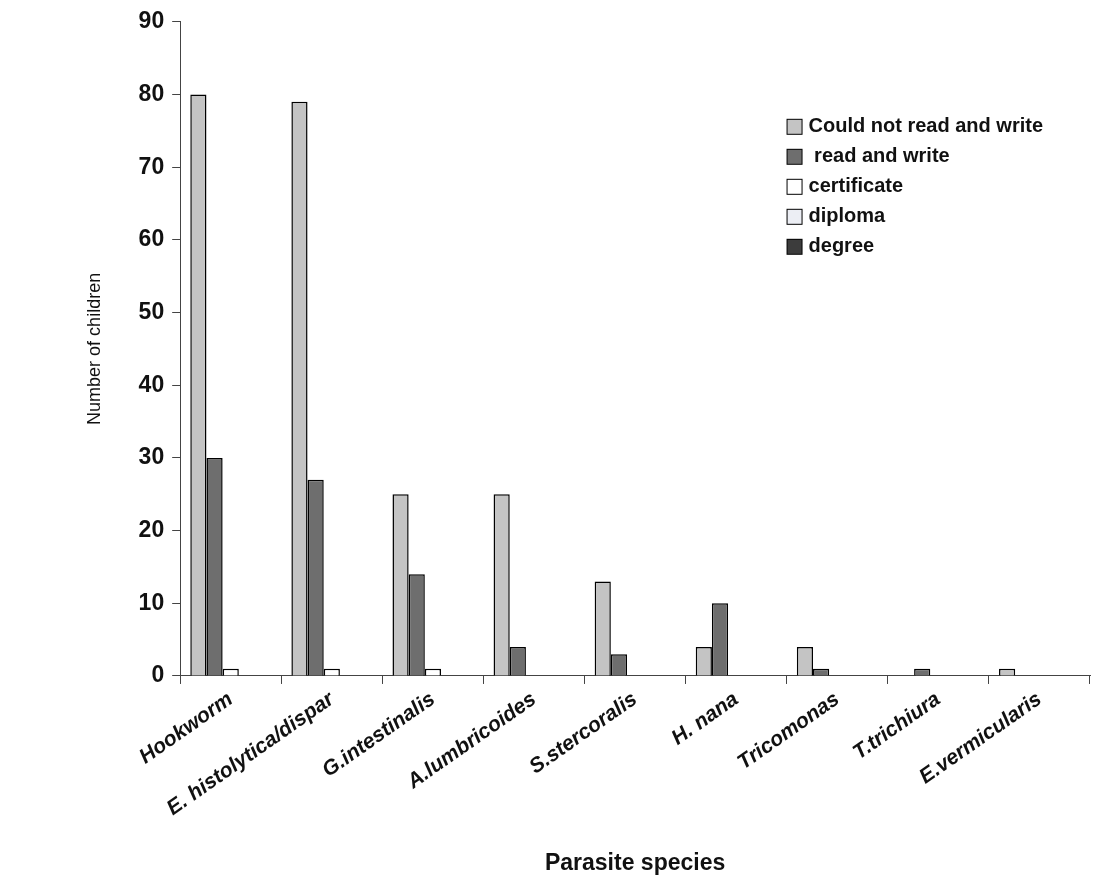  I want to click on legend-label: Could not read and write, so click(925, 125).